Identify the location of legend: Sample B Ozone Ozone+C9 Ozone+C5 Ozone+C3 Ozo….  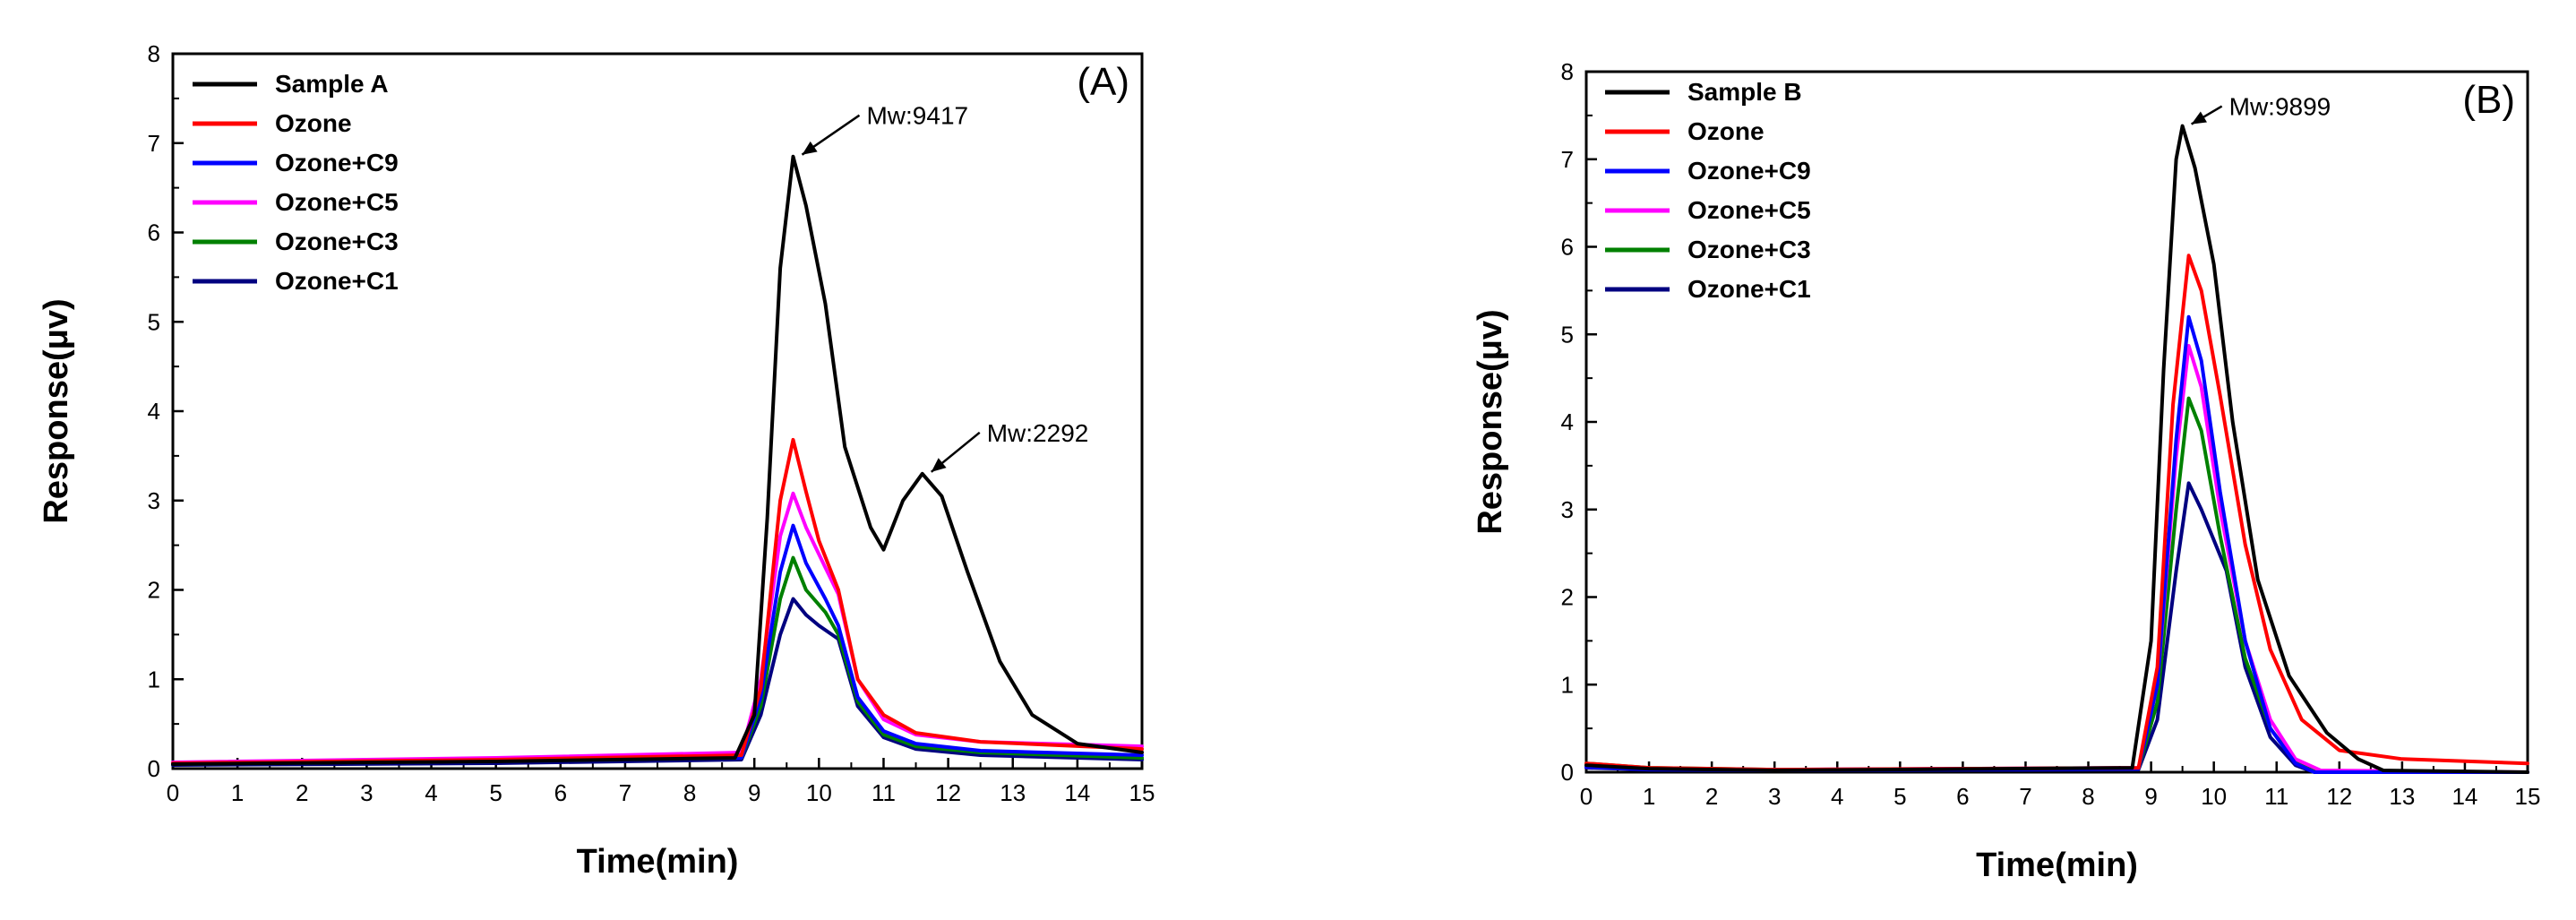
(1708, 191).